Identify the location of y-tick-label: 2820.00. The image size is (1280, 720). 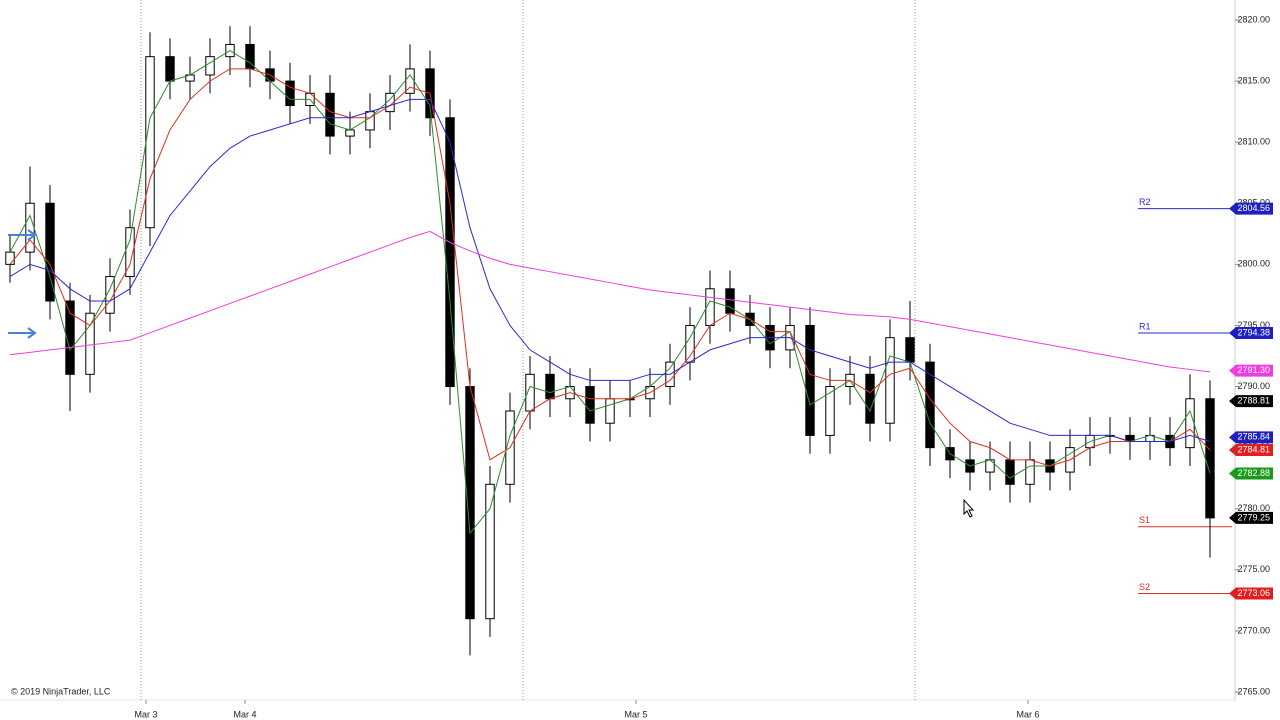
(1253, 19).